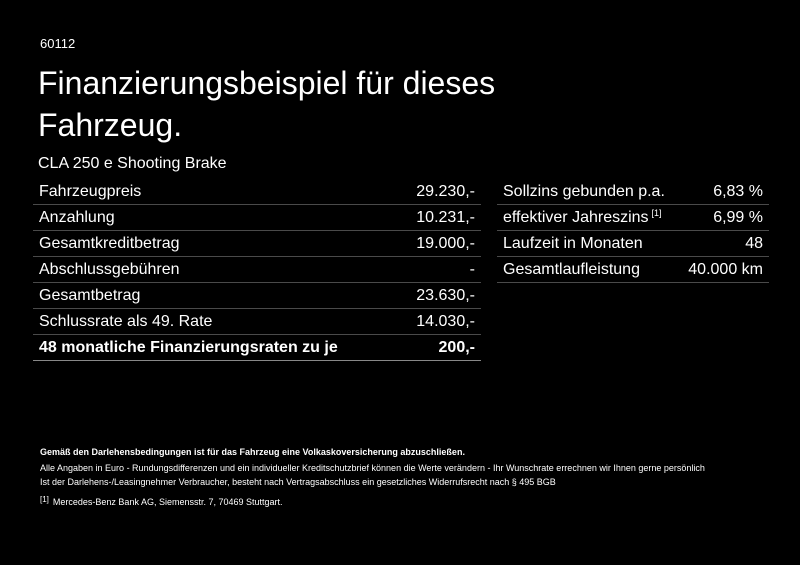  Describe the element at coordinates (584, 191) in the screenshot. I see `row-label: Sollzins gebunden p.a.` at that location.